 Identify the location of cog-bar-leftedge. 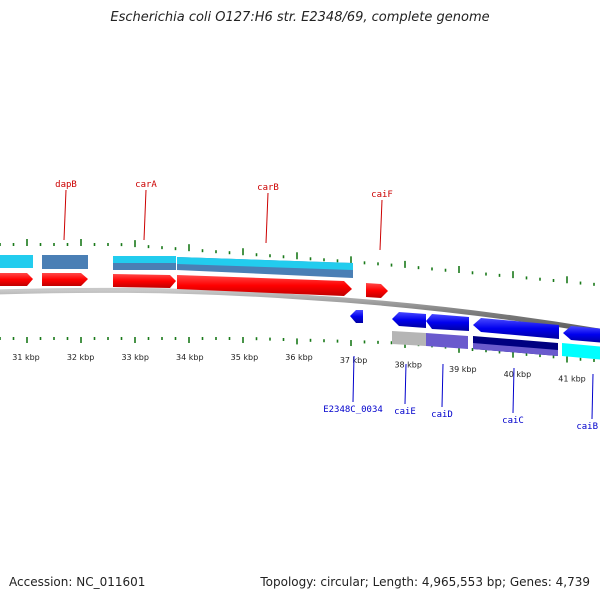
(16, 261).